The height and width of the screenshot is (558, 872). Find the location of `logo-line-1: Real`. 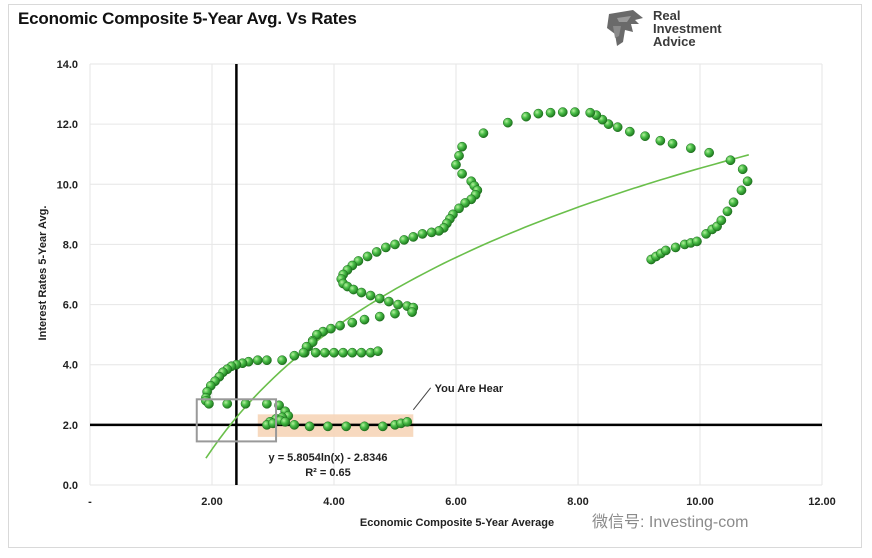

logo-line-1: Real is located at coordinates (667, 15).